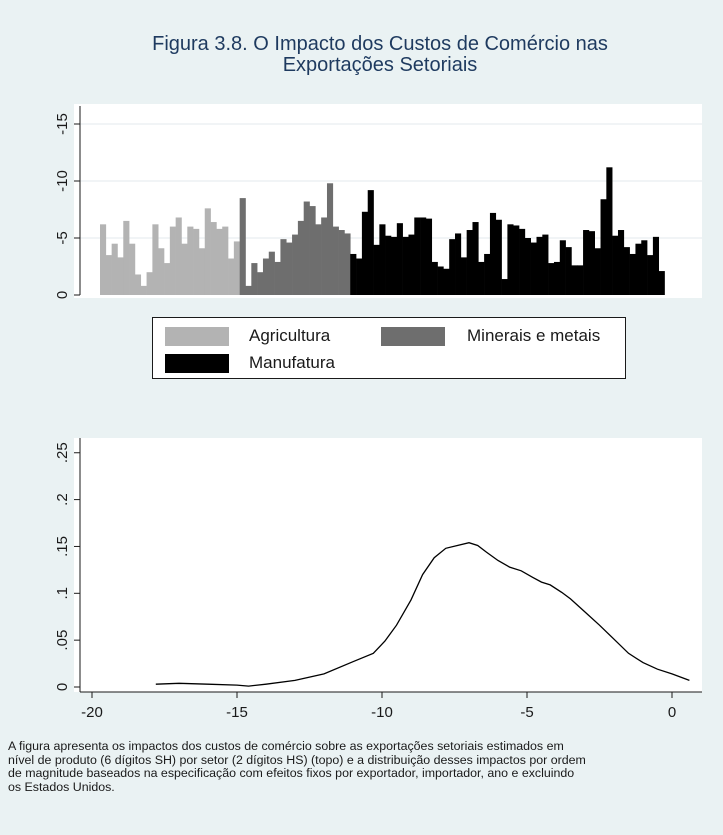  What do you see at coordinates (92, 712) in the screenshot?
I see `density-x-tick-label: -20` at bounding box center [92, 712].